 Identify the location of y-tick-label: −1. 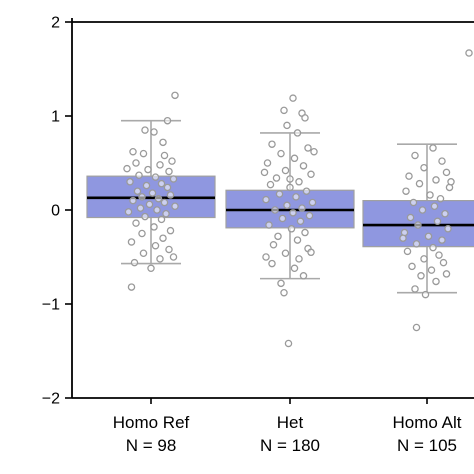
(51, 305).